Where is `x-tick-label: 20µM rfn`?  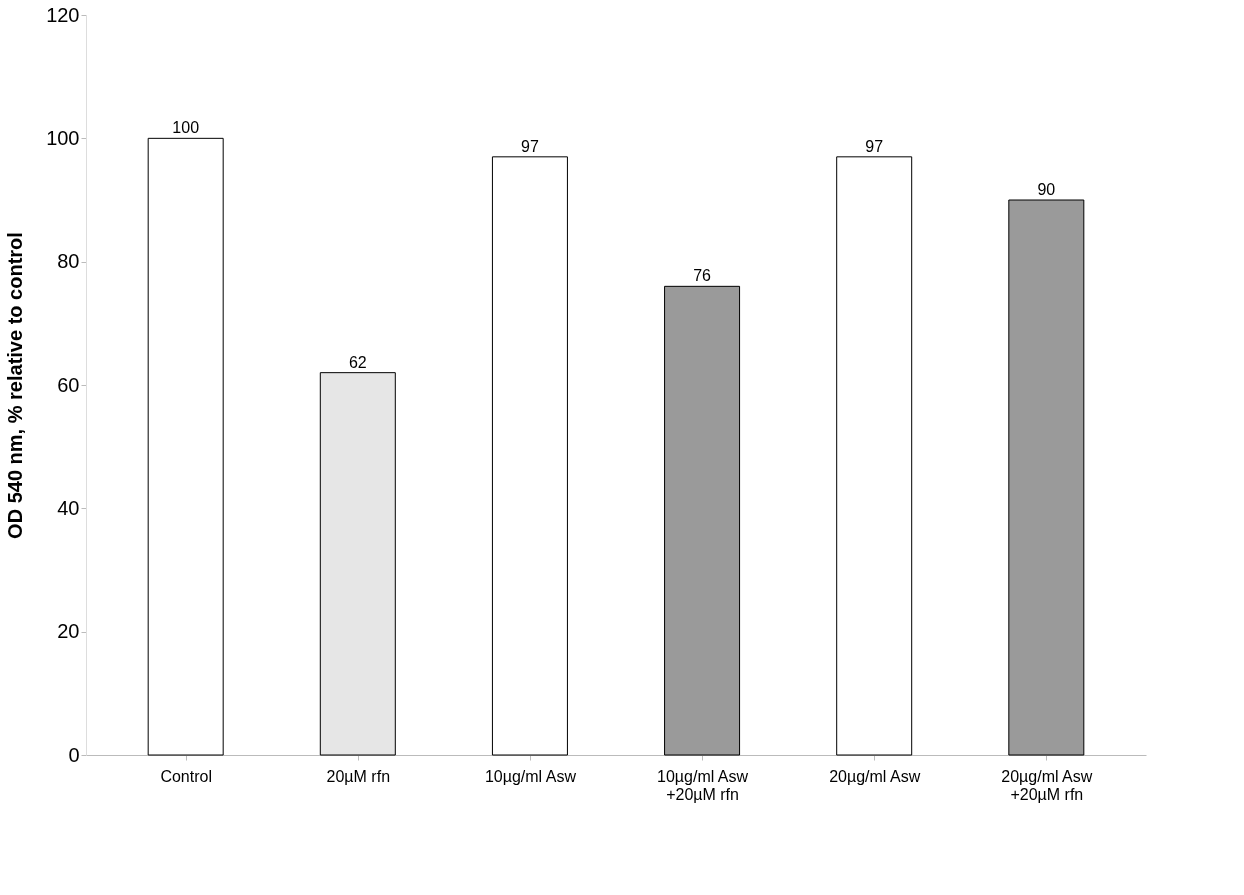 x-tick-label: 20µM rfn is located at coordinates (358, 776).